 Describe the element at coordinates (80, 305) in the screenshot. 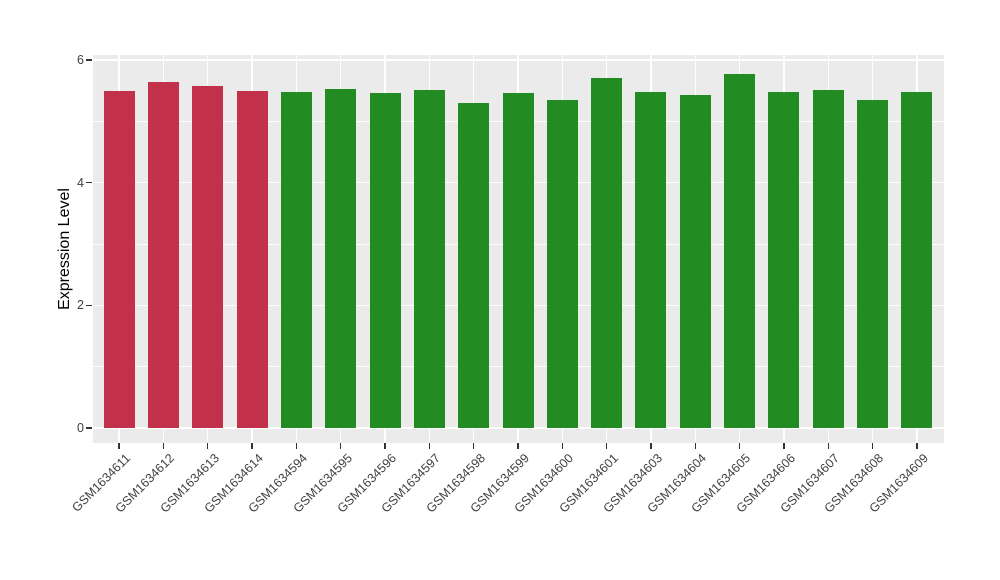

I see `y-tick-label: 2` at that location.